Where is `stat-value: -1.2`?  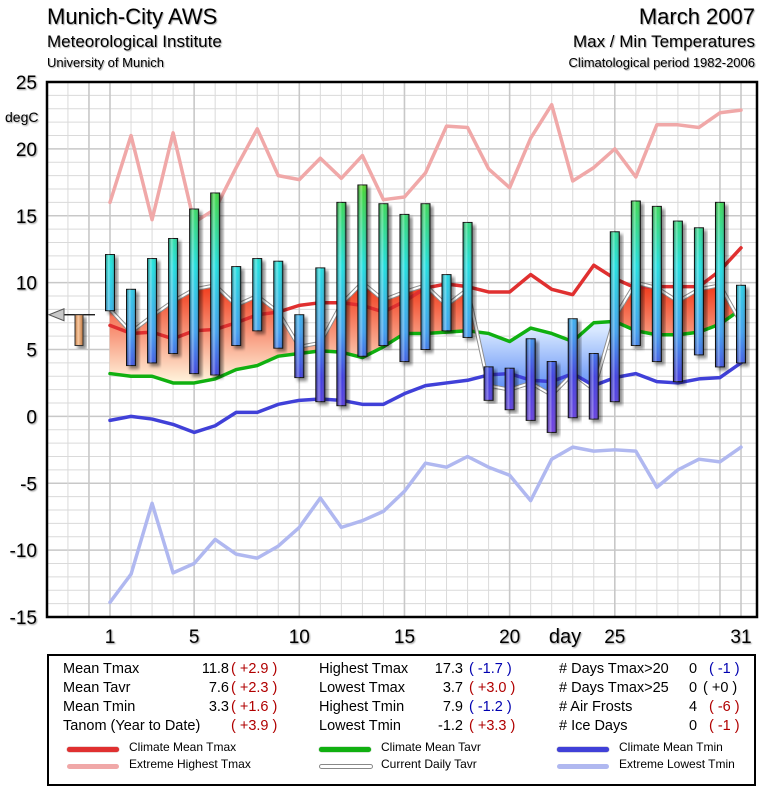
stat-value: -1.2 is located at coordinates (450, 726).